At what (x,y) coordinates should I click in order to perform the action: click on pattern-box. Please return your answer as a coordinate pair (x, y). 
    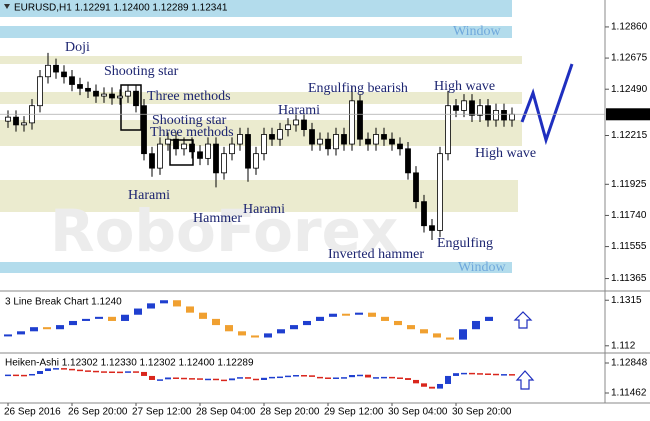
    Looking at the image, I should click on (181, 152).